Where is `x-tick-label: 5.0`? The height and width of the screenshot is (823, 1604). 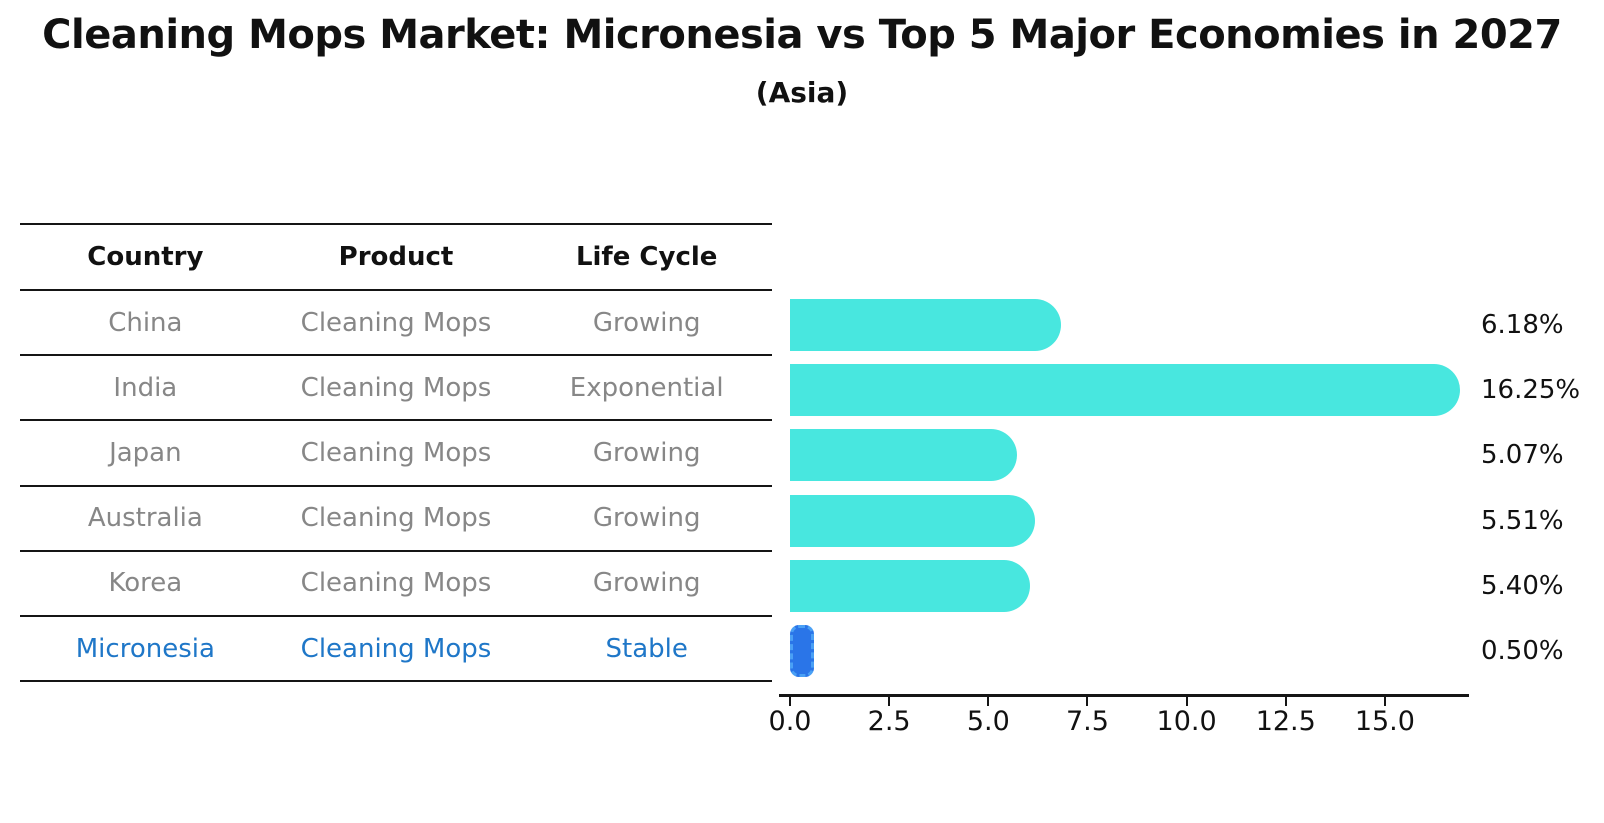
x-tick-label: 5.0 is located at coordinates (988, 721).